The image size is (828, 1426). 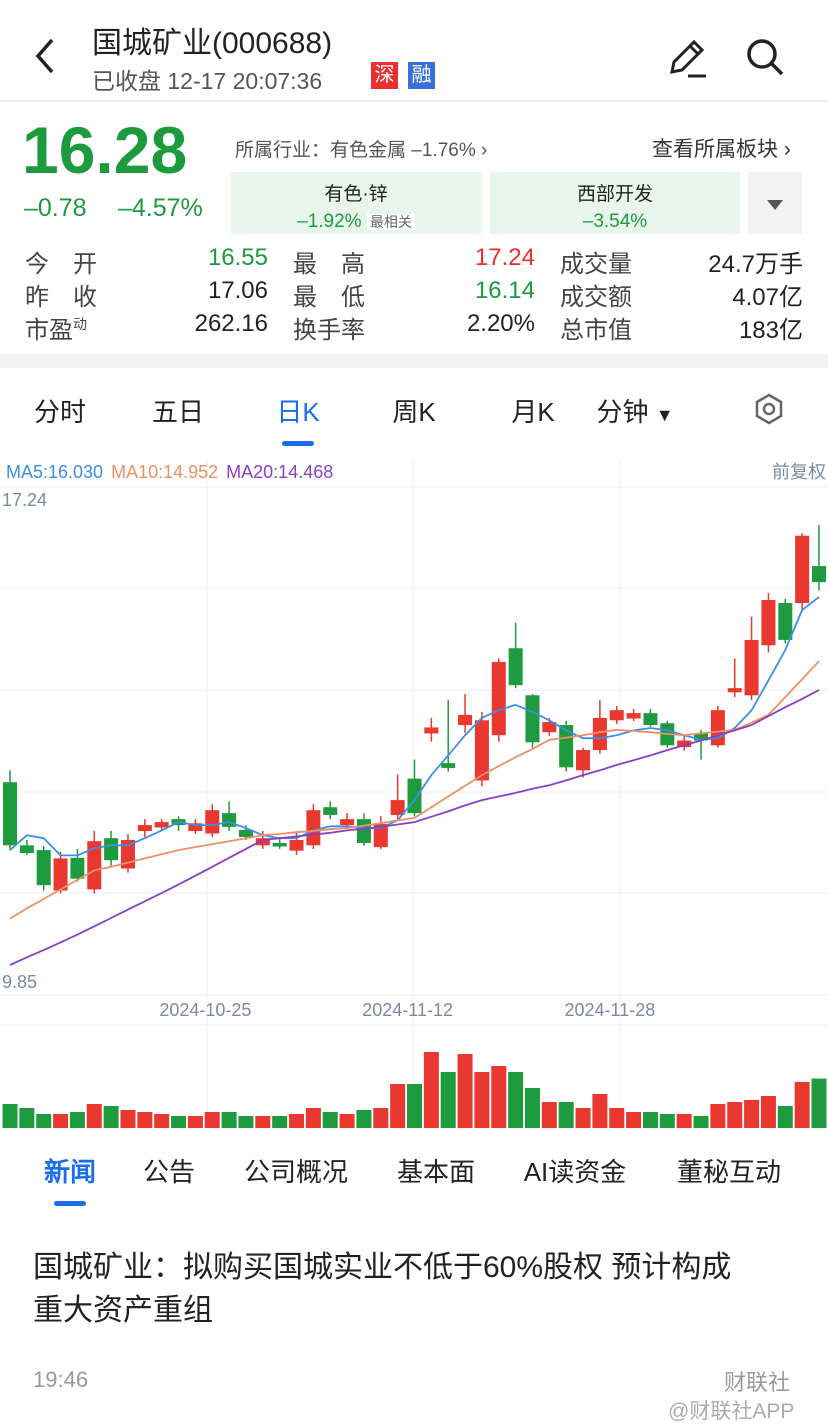 What do you see at coordinates (635, 412) in the screenshot?
I see `chart-tab: 分钟 ▼` at bounding box center [635, 412].